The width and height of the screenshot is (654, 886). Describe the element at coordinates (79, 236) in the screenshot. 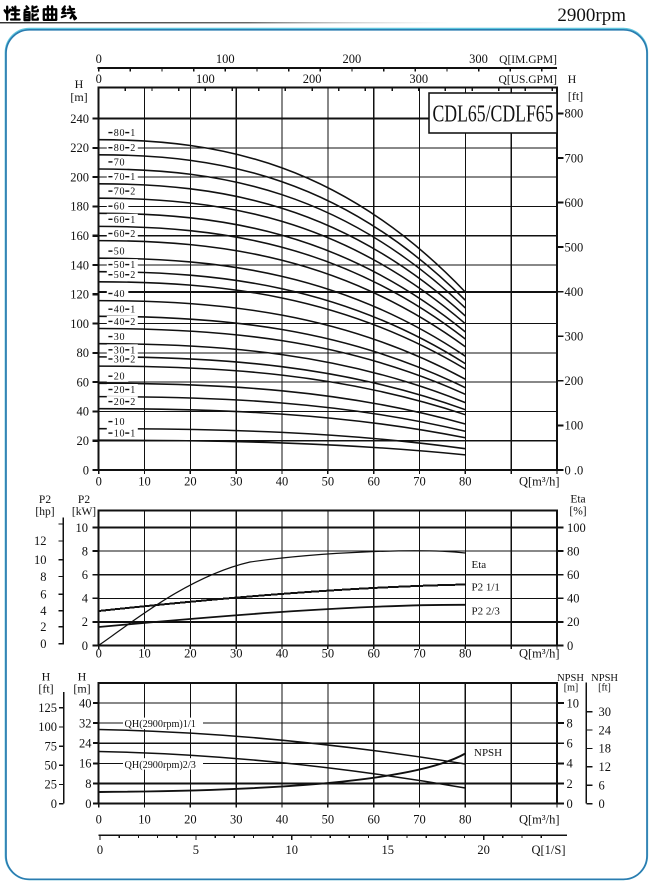

I see `svg-text: 160` at that location.